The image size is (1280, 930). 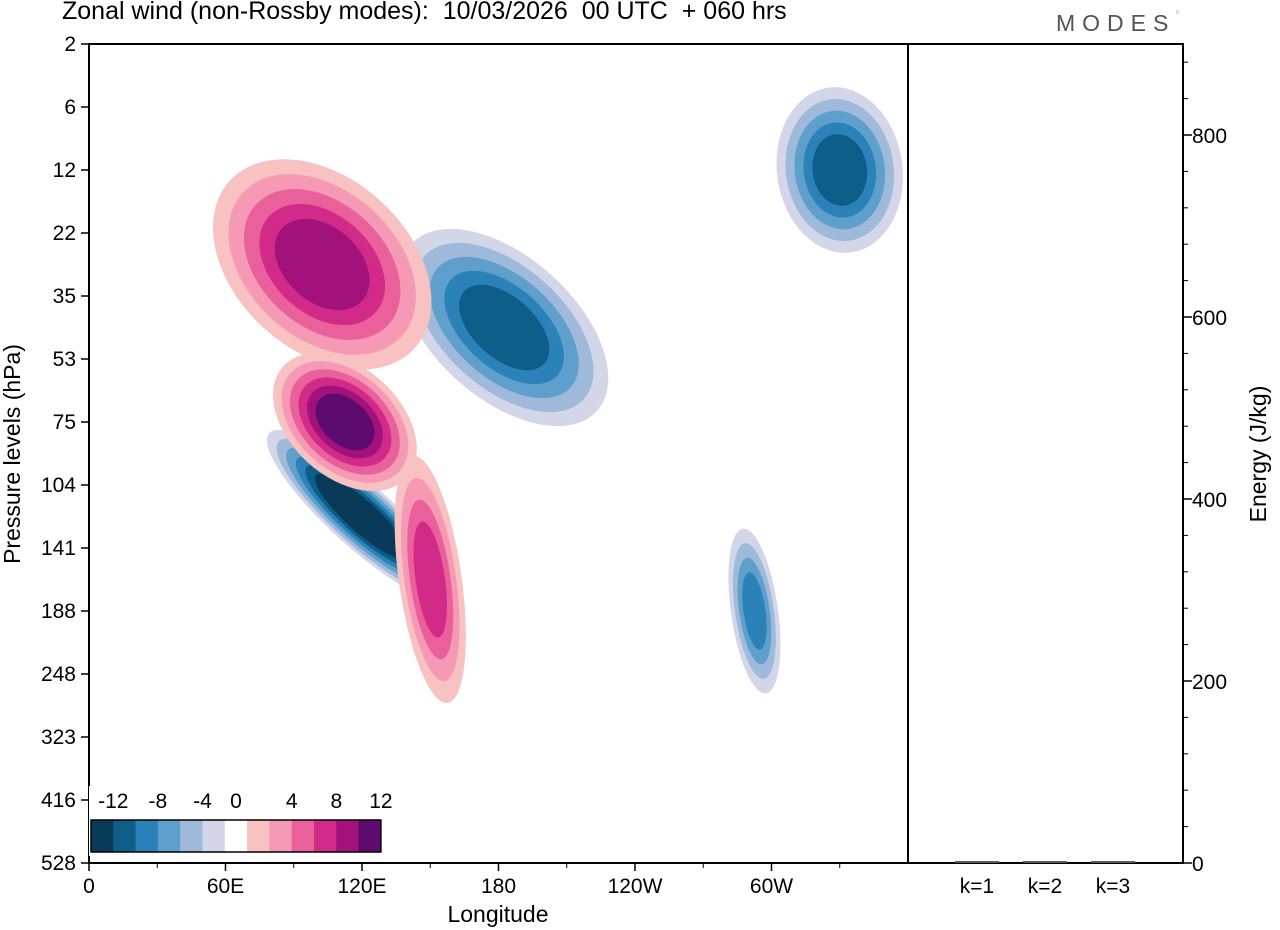 What do you see at coordinates (65, 454) in the screenshot?
I see `y-axis: 2 6 12 22 35 53 75 104 141 188 248 323 416 528` at bounding box center [65, 454].